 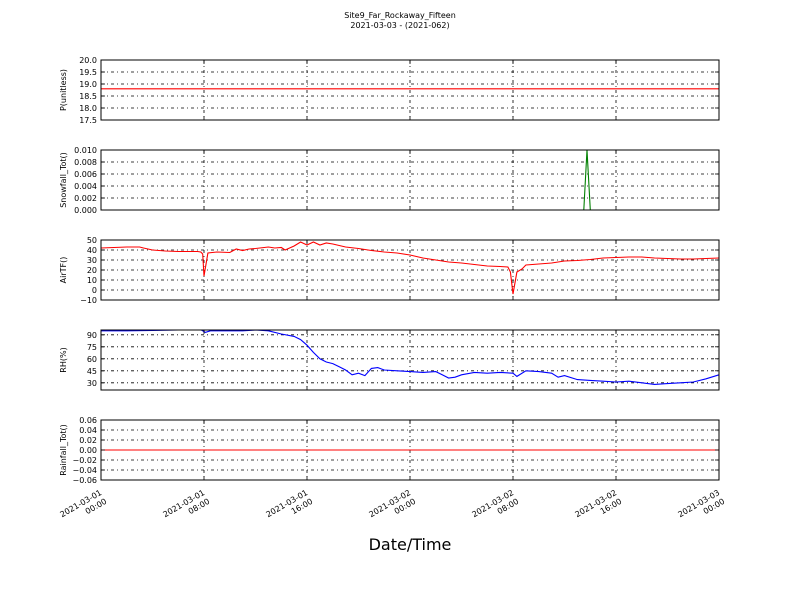 I want to click on chart-title: Site9_Far_Rockaway_Fifteen, so click(x=400, y=15).